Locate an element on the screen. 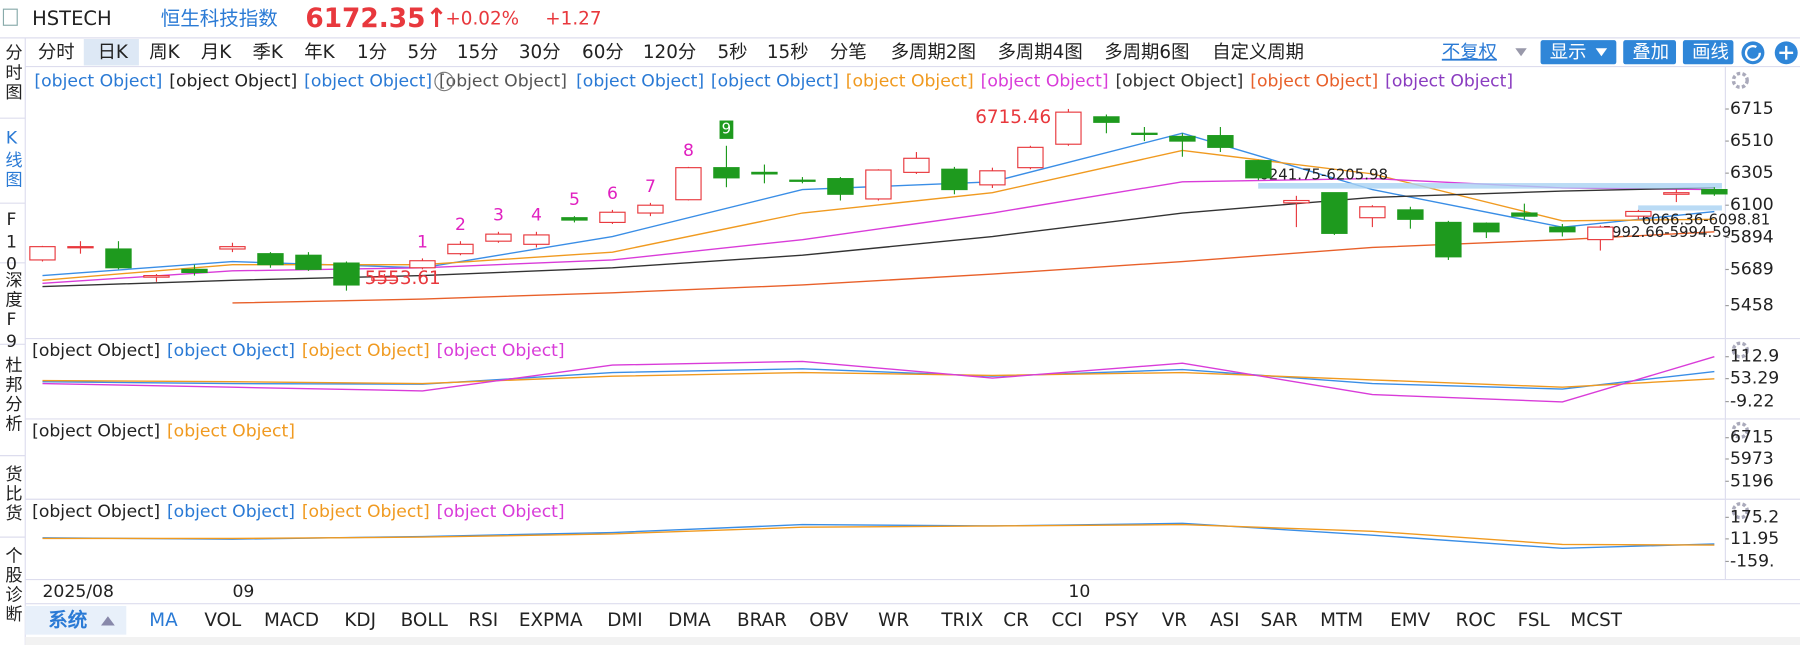 The height and width of the screenshot is (645, 1800). button: 显示 is located at coordinates (1568, 52).